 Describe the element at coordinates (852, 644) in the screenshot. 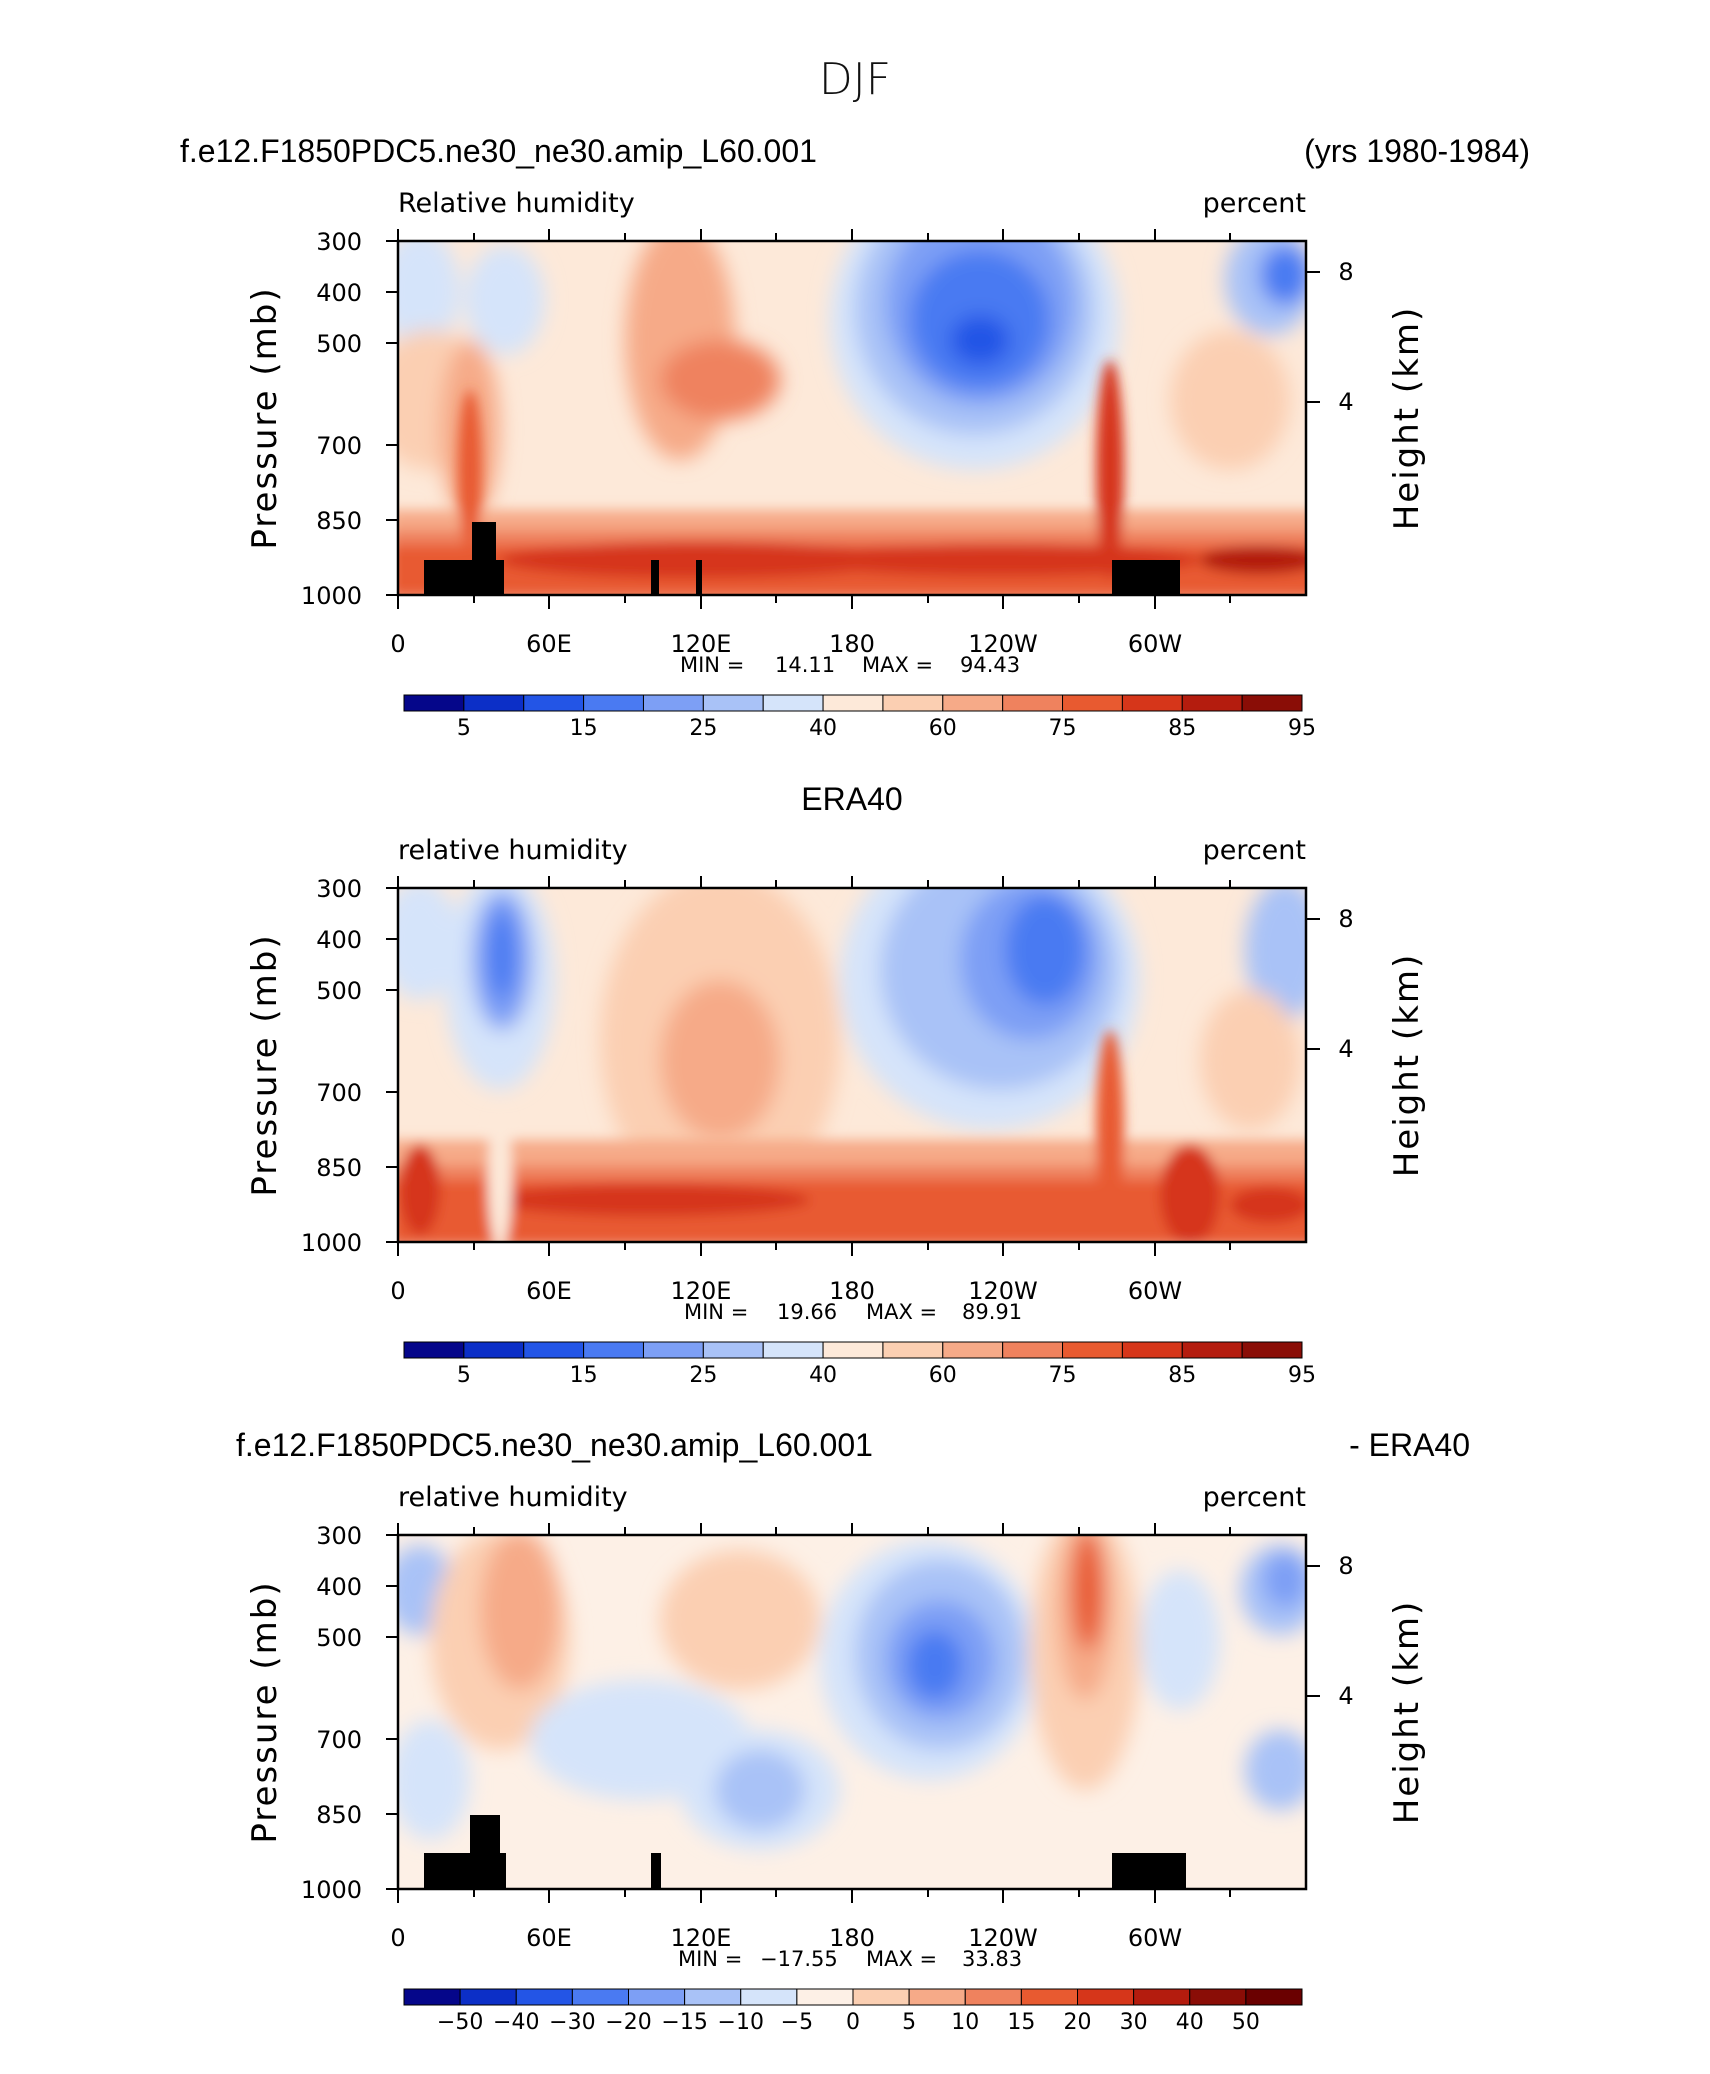

I see `panel-1-x-tick: 180` at that location.